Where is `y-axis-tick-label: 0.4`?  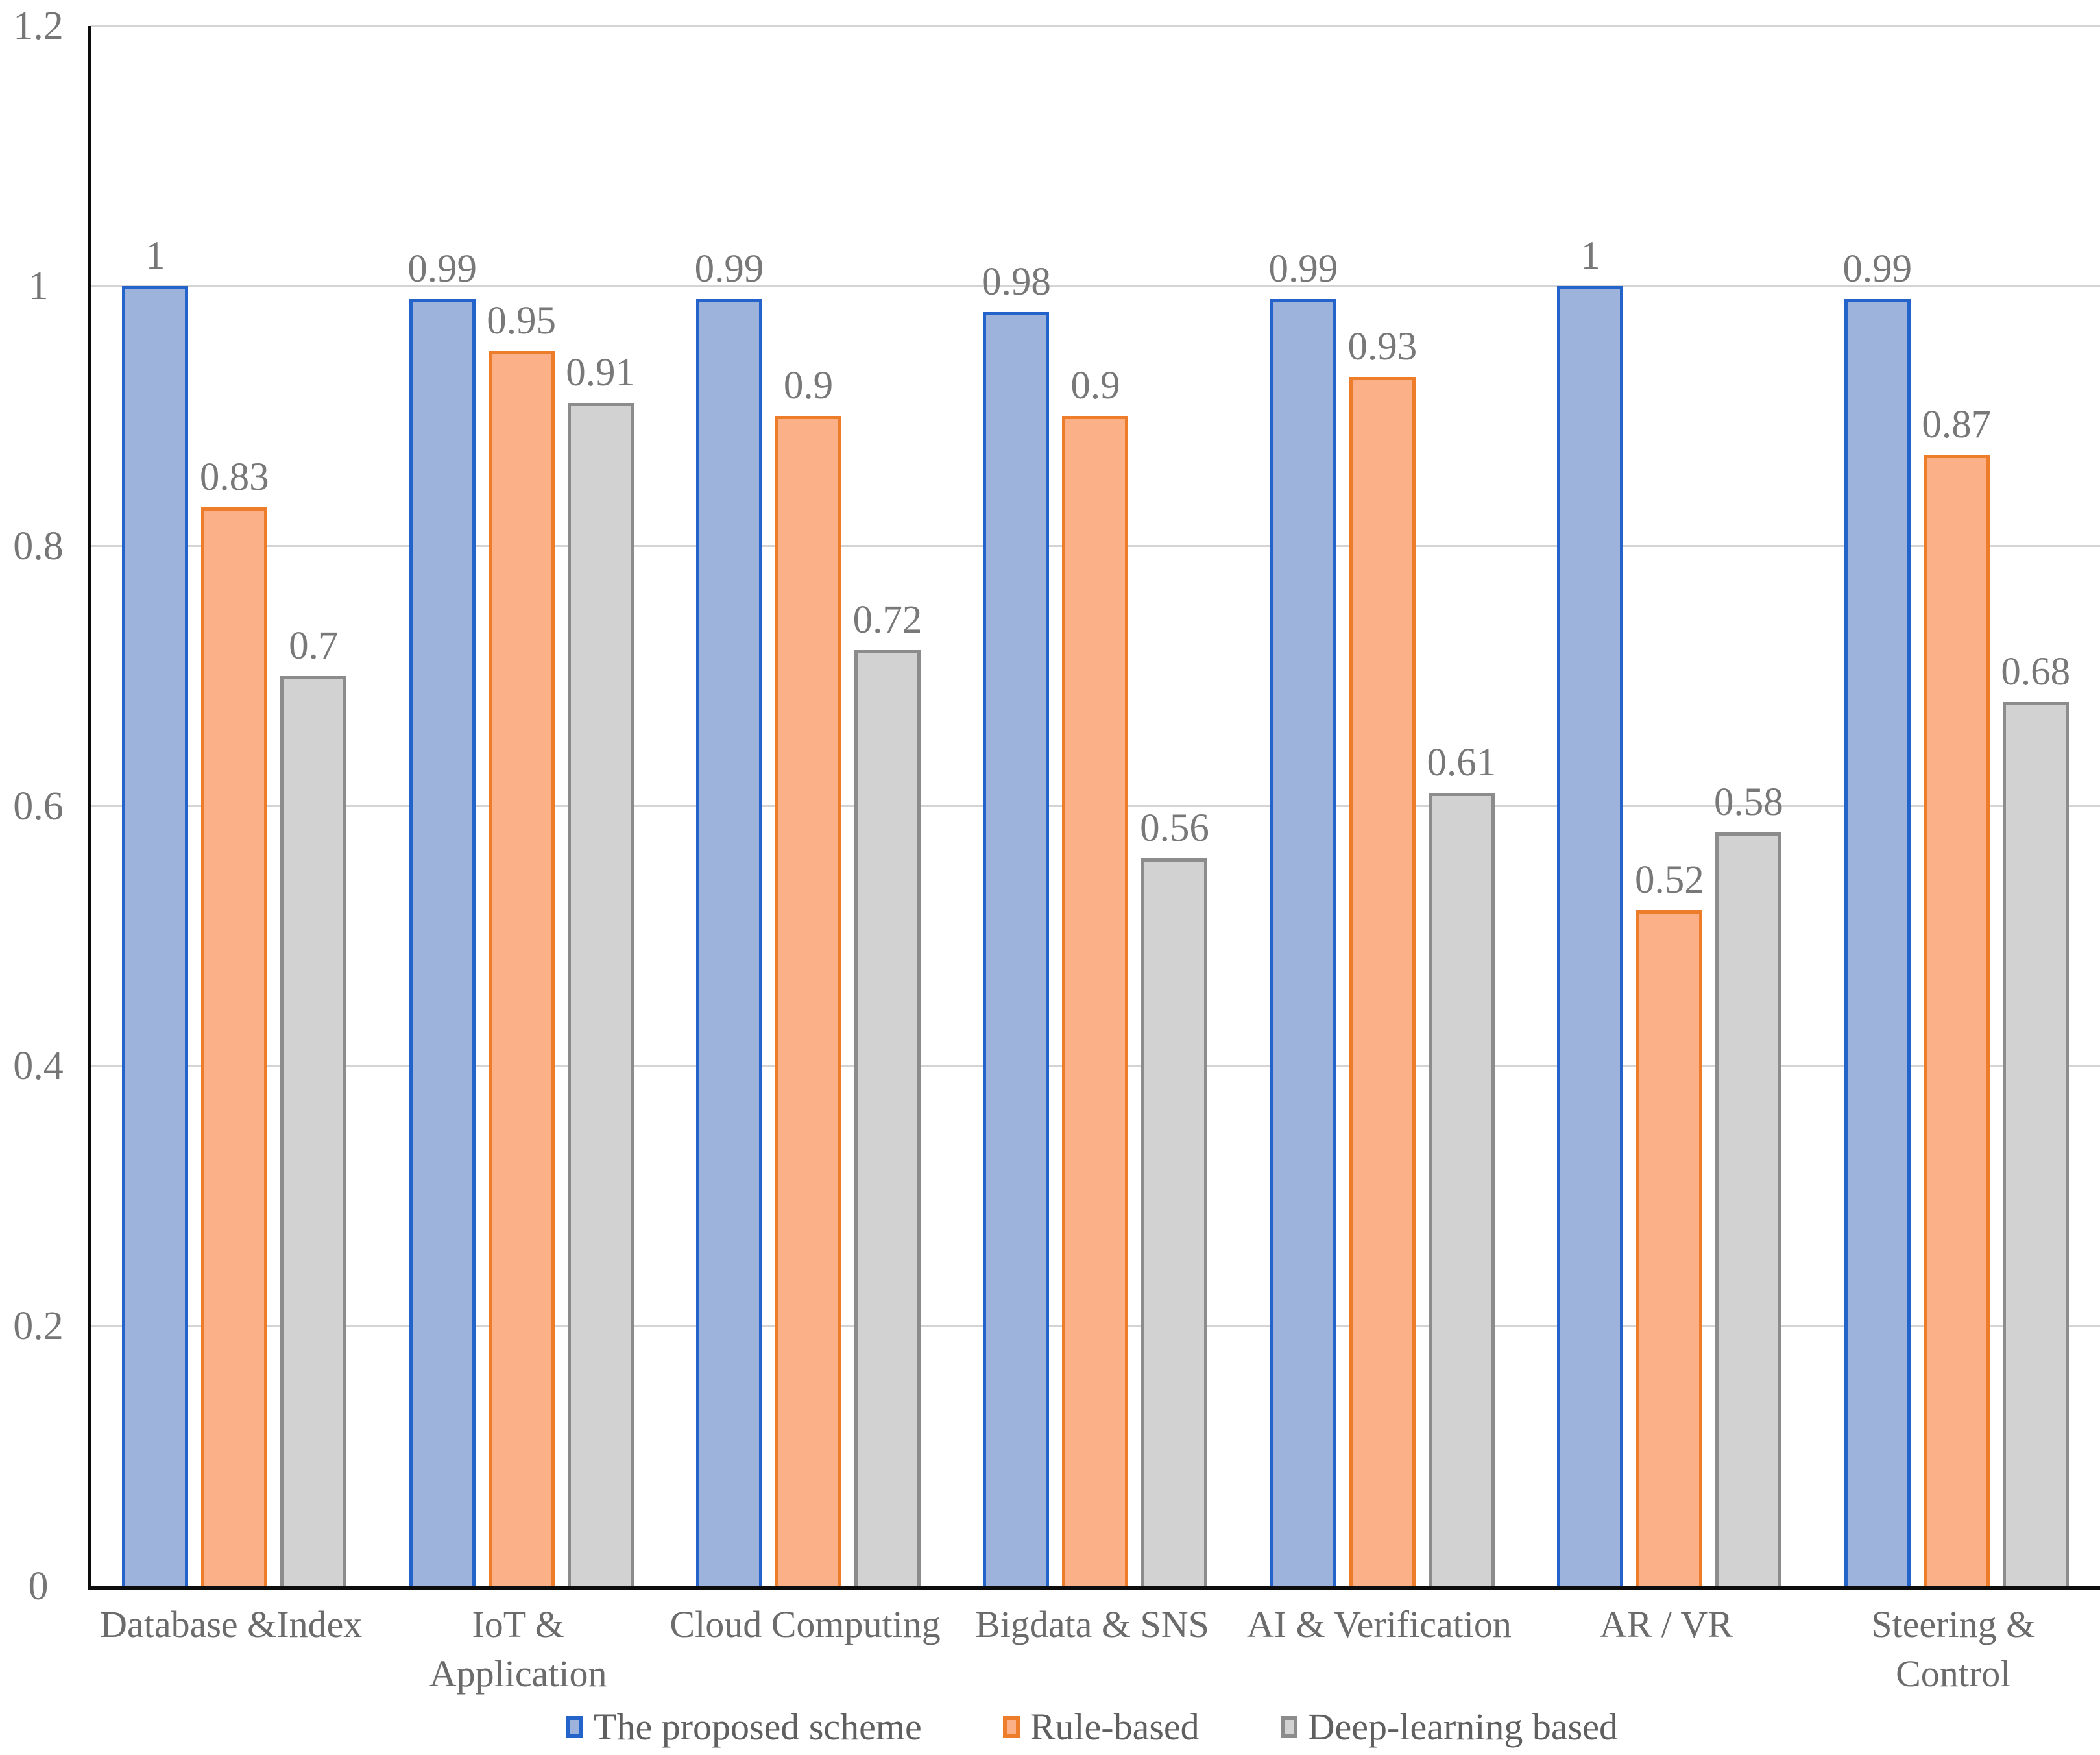 y-axis-tick-label: 0.4 is located at coordinates (38, 1066).